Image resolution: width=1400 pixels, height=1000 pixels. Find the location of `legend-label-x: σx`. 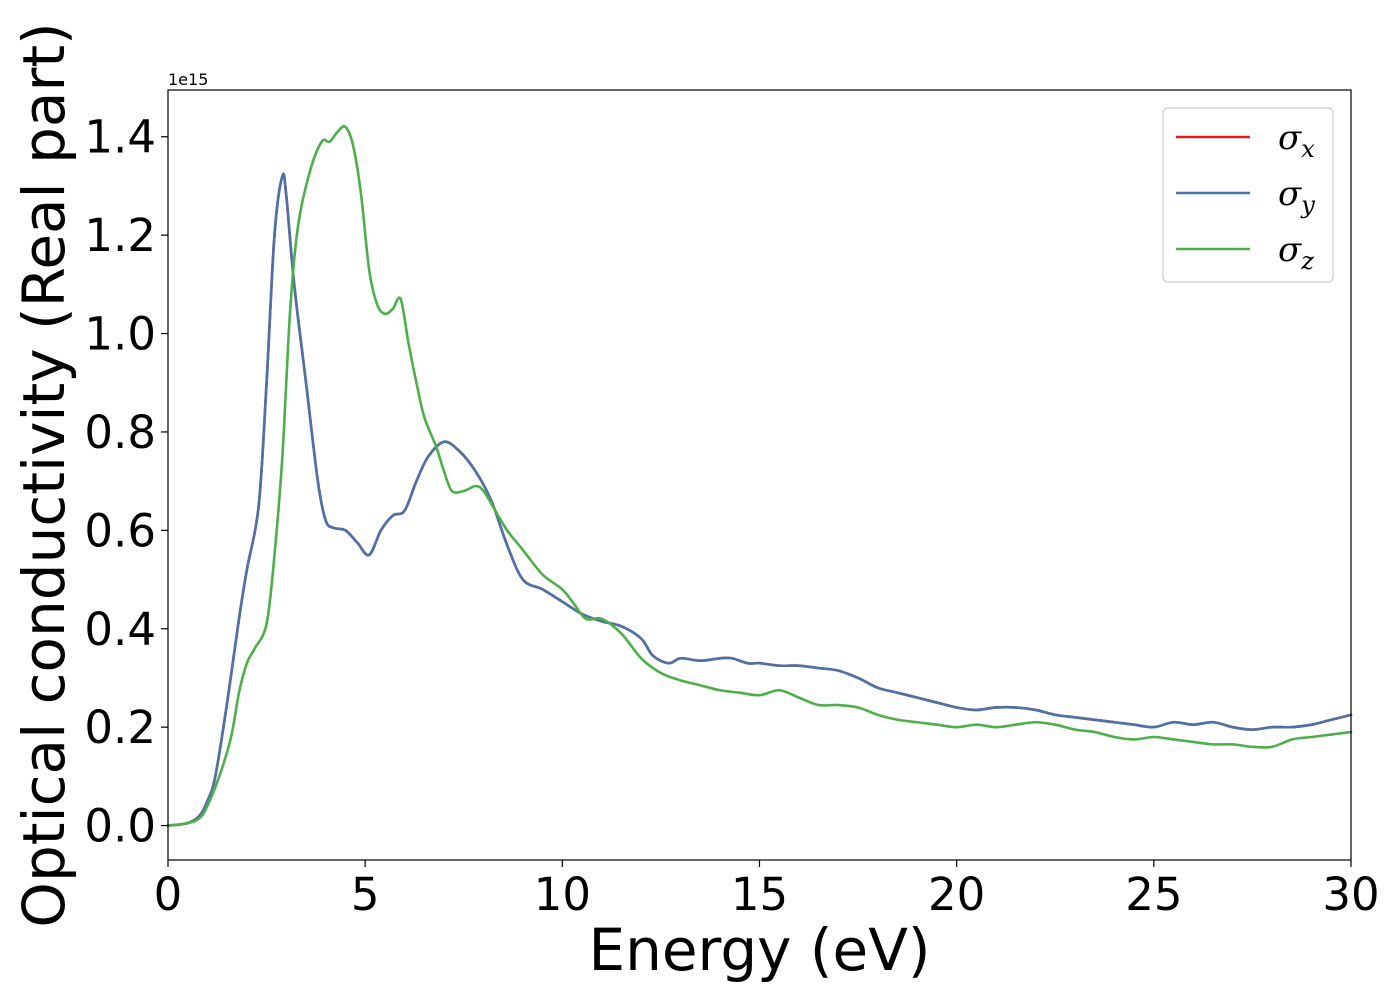

legend-label-x: σx is located at coordinates (1296, 140).